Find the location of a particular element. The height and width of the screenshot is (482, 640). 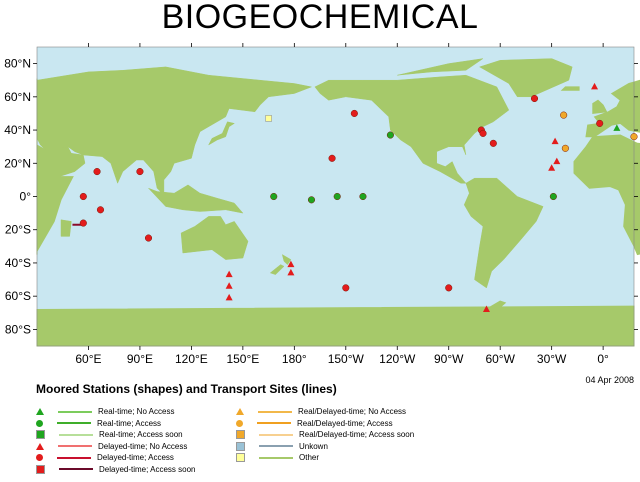

land-nz-n is located at coordinates (286, 259).